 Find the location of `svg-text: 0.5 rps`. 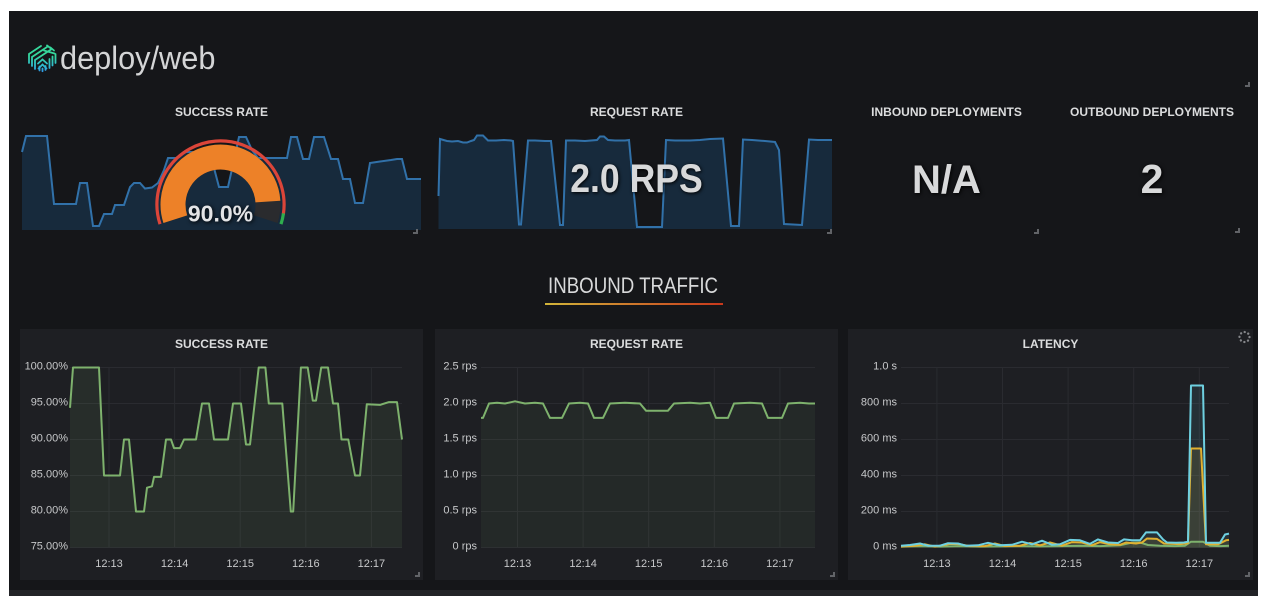

svg-text: 0.5 rps is located at coordinates (460, 511).